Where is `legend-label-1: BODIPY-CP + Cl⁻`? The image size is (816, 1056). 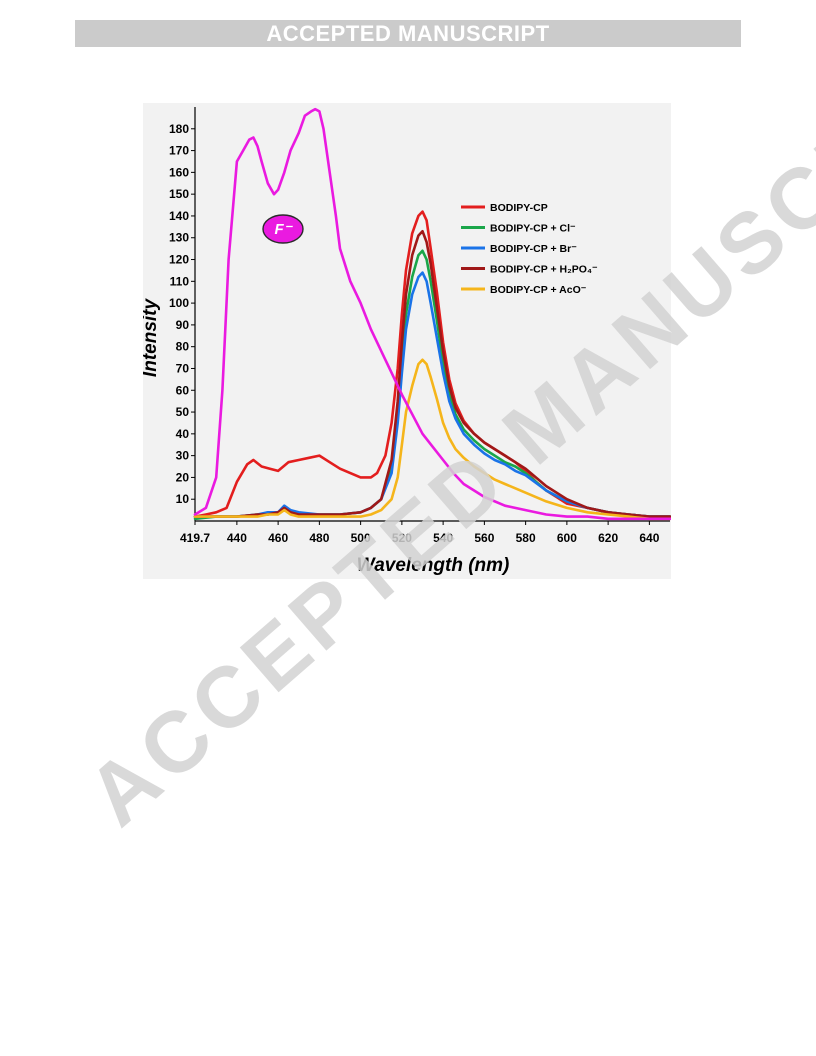
legend-label-1: BODIPY-CP + Cl⁻ is located at coordinates (533, 229).